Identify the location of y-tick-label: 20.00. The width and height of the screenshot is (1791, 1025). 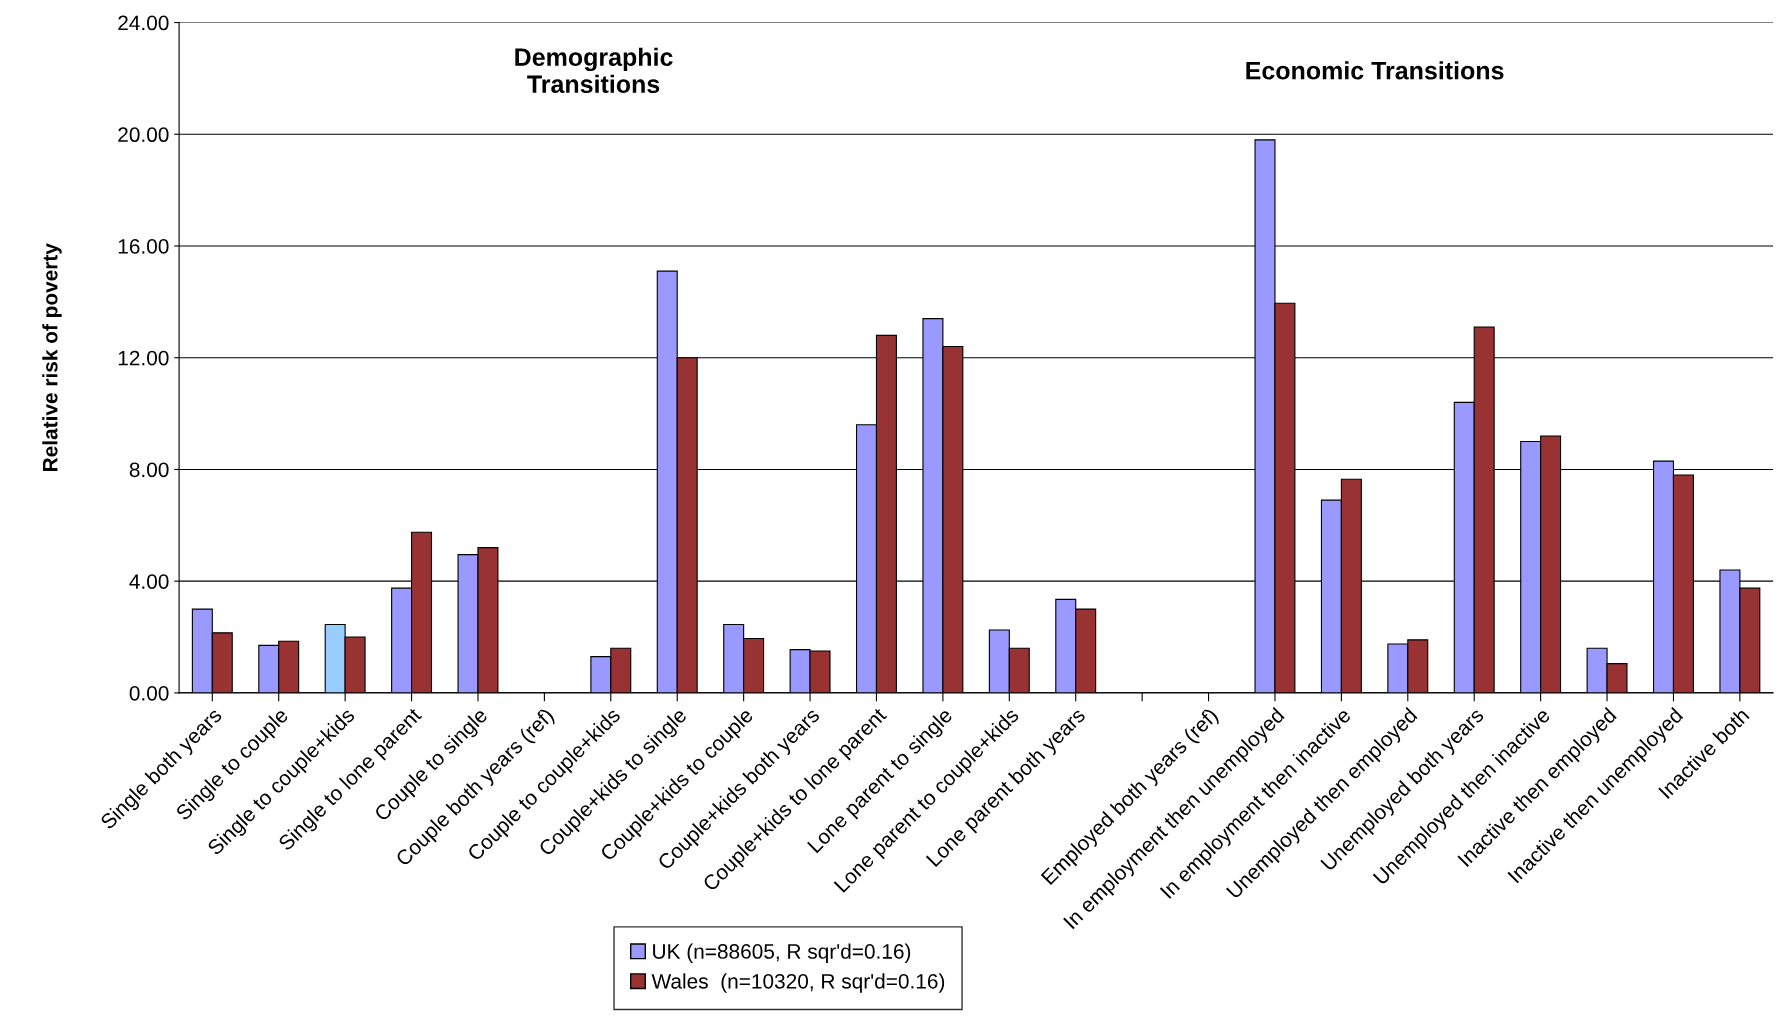
(143, 135).